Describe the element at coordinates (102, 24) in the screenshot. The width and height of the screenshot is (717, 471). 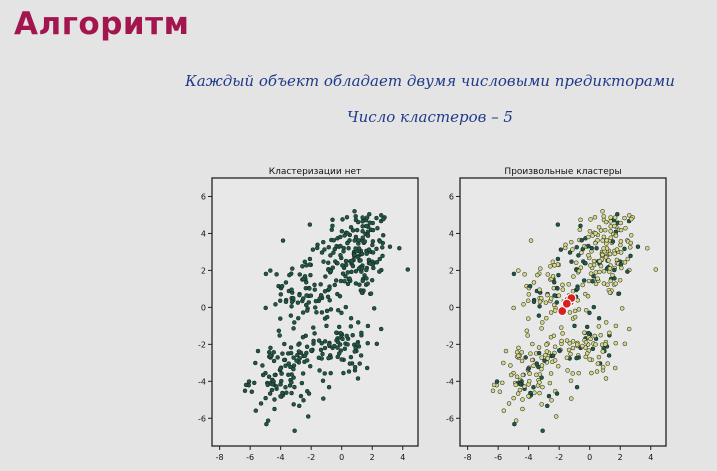
I see `slide-title: Алгоритм` at that location.